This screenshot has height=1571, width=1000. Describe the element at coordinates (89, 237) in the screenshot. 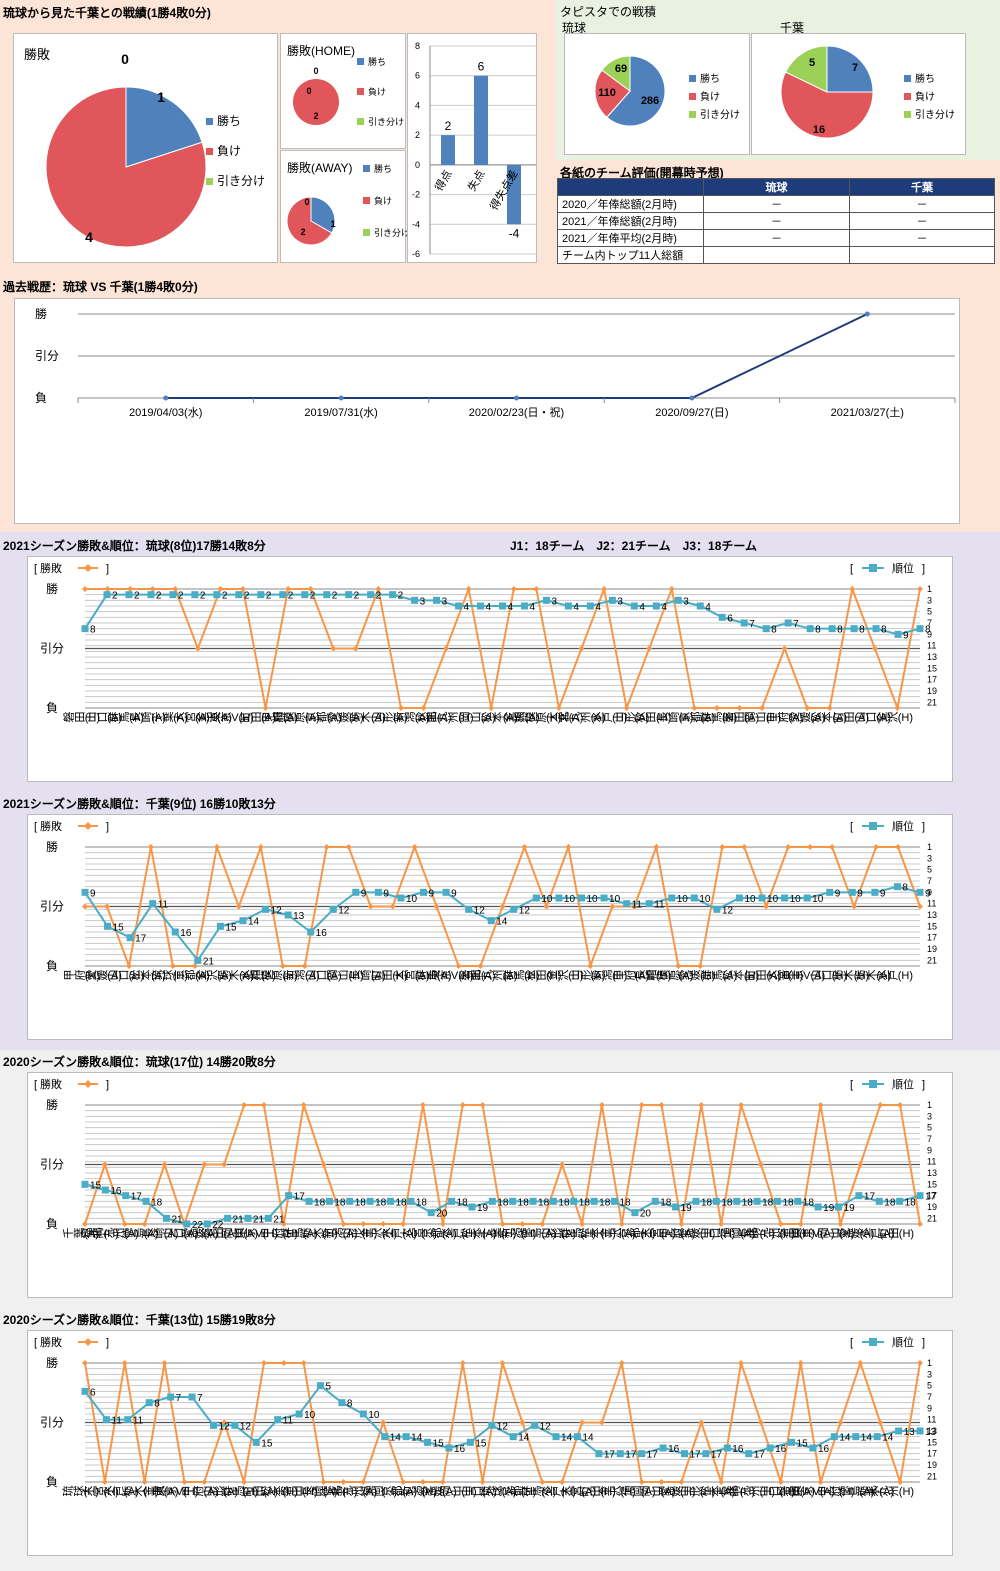

I see `pie-value-label: 4` at that location.